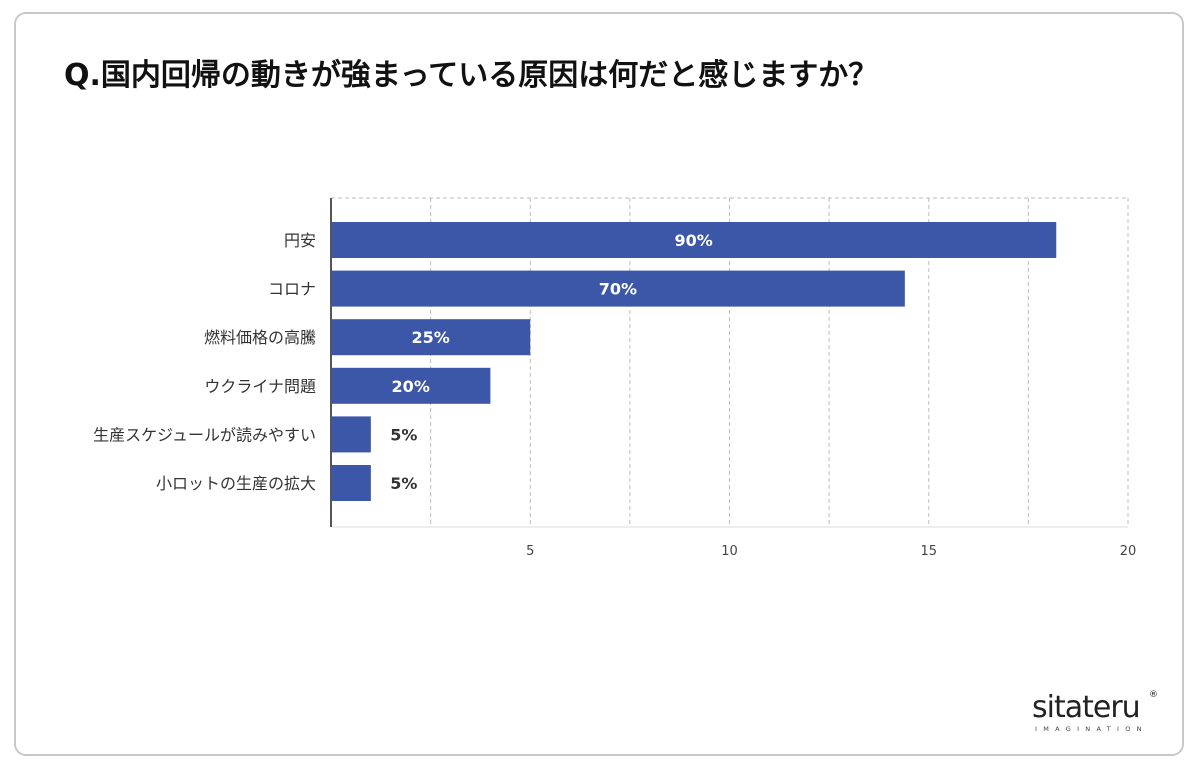  Describe the element at coordinates (530, 551) in the screenshot. I see `x-tick-label: 5` at that location.